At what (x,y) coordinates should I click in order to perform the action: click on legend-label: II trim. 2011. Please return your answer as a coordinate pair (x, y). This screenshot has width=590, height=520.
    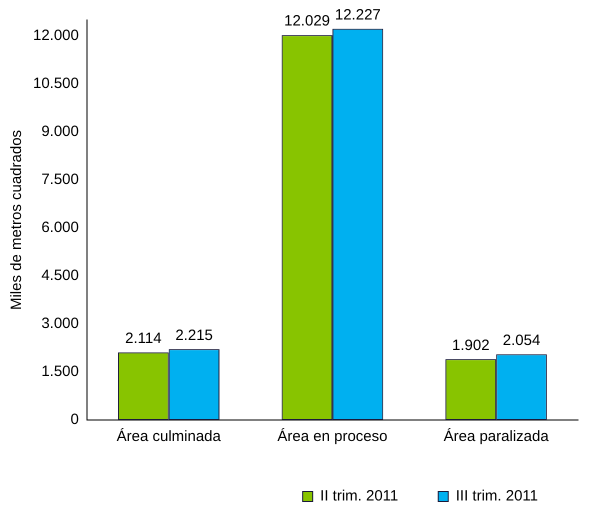
    Looking at the image, I should click on (359, 496).